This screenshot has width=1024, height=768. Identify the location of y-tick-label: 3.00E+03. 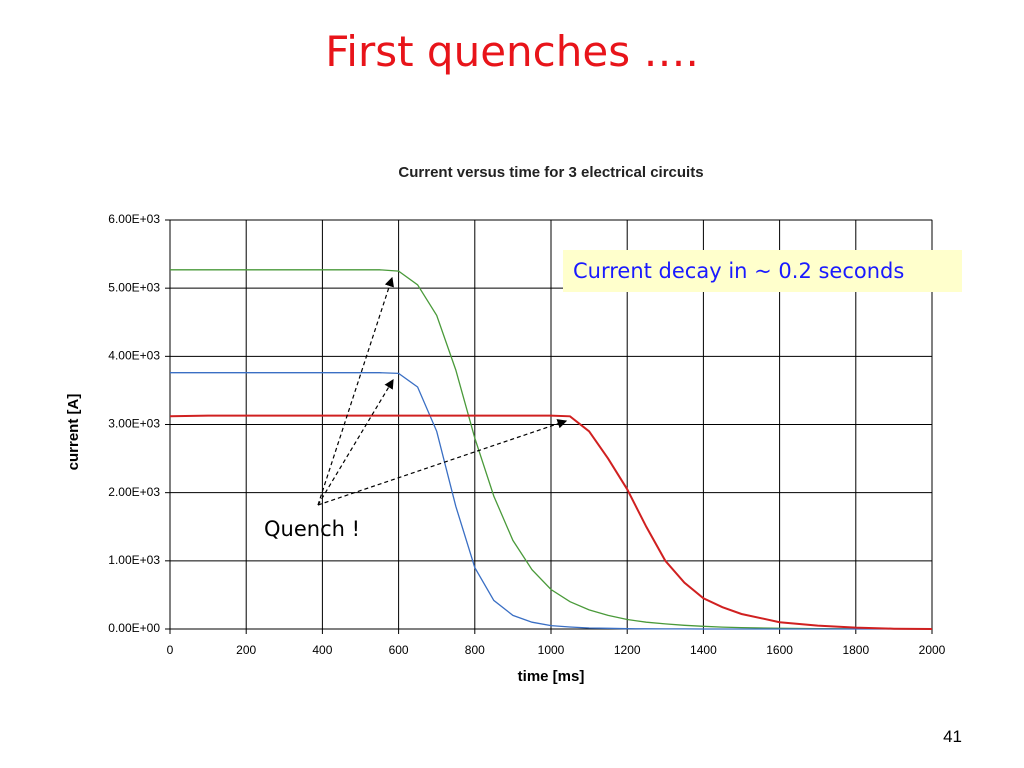
(134, 424).